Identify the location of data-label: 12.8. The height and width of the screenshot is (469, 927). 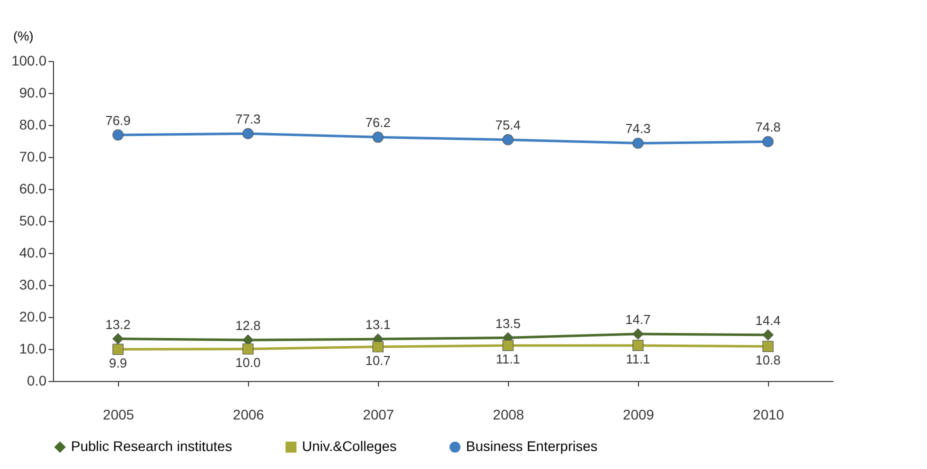
(248, 326).